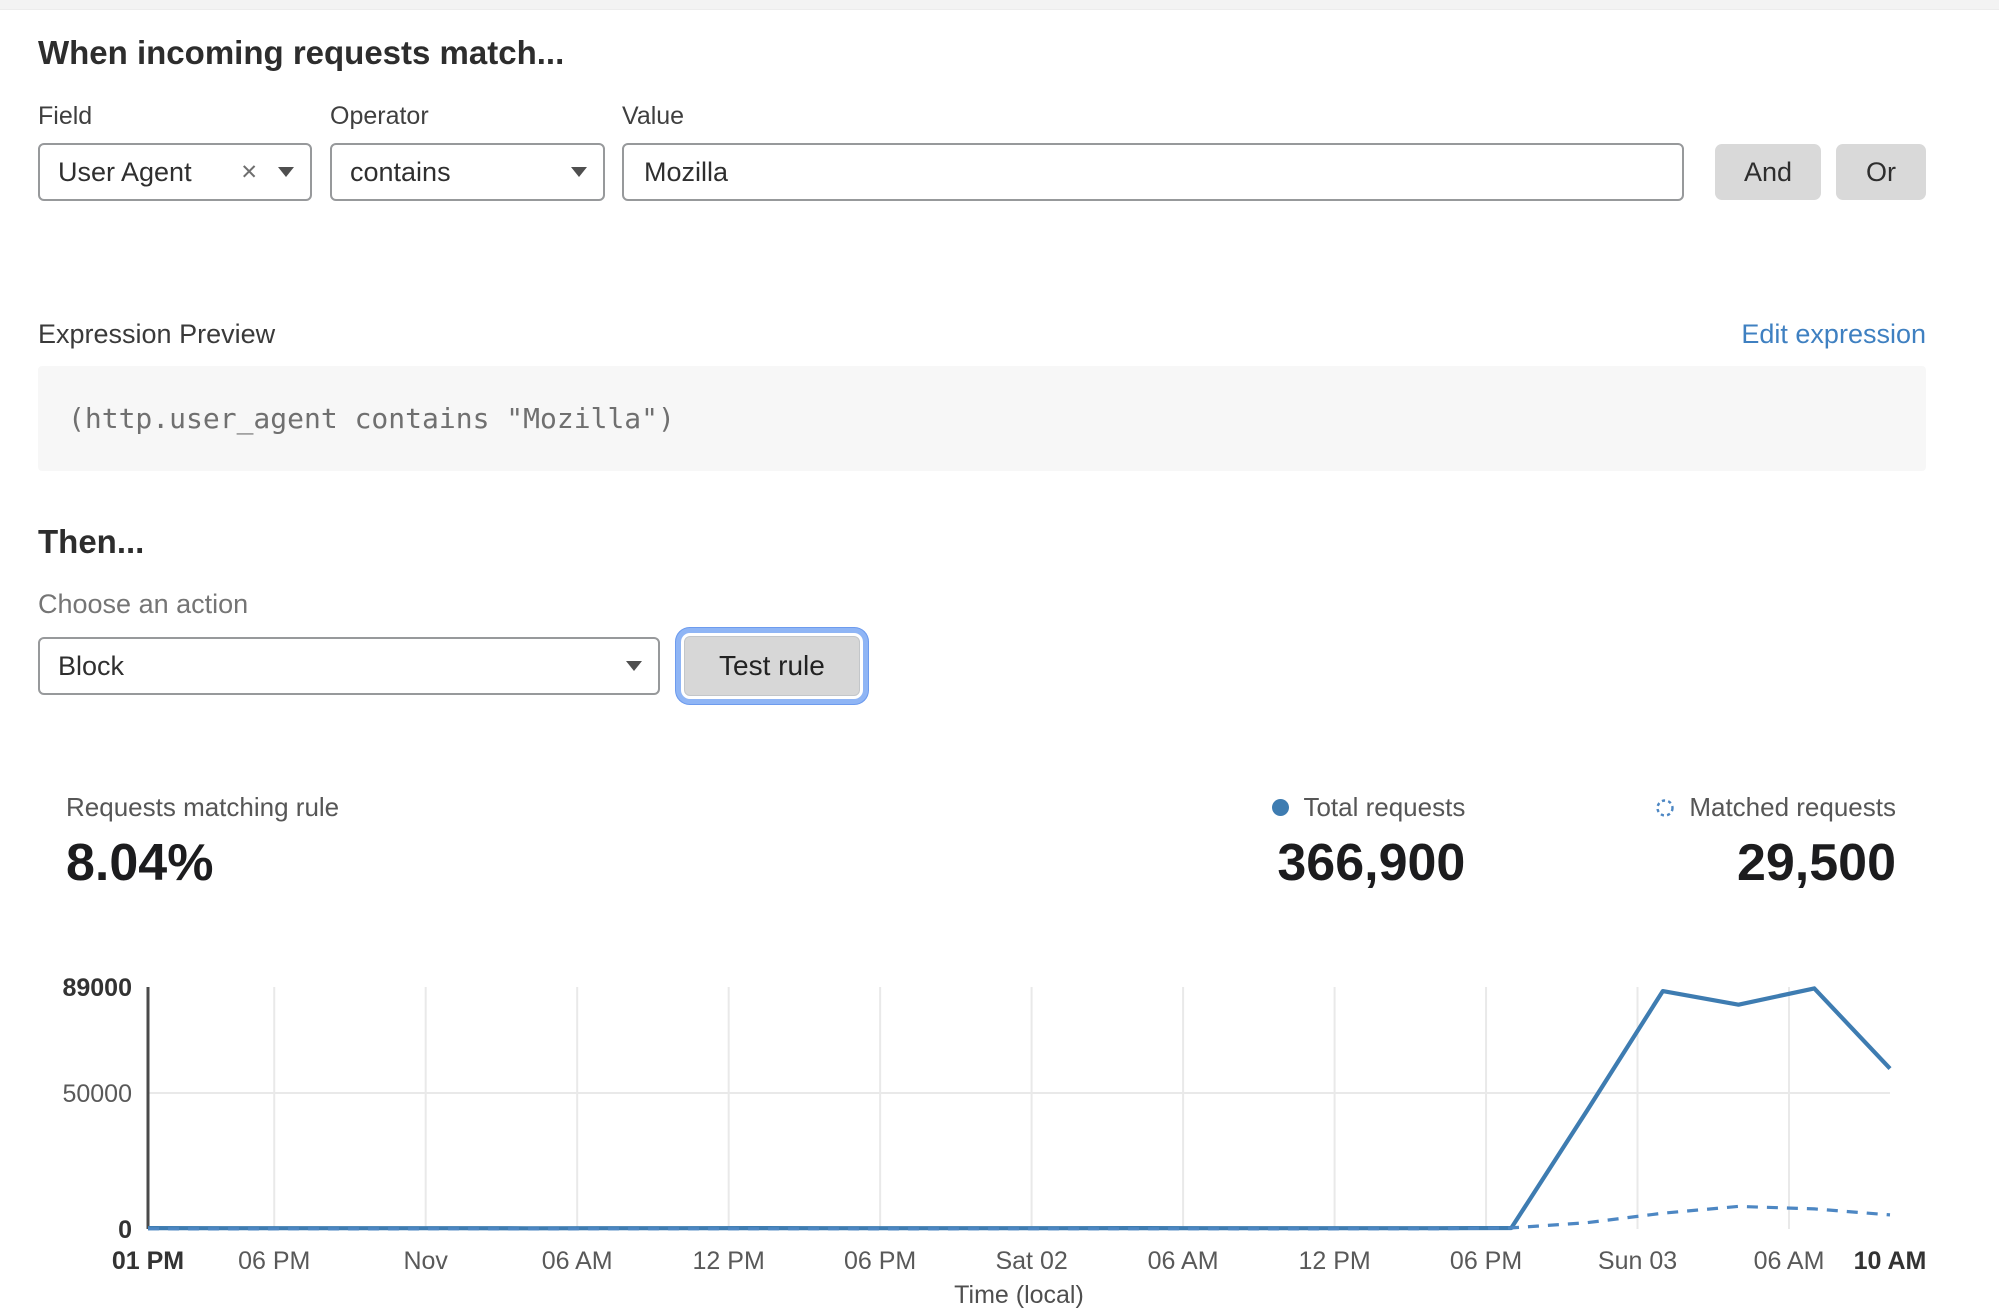  Describe the element at coordinates (467, 172) in the screenshot. I see `operator-select: contains` at that location.